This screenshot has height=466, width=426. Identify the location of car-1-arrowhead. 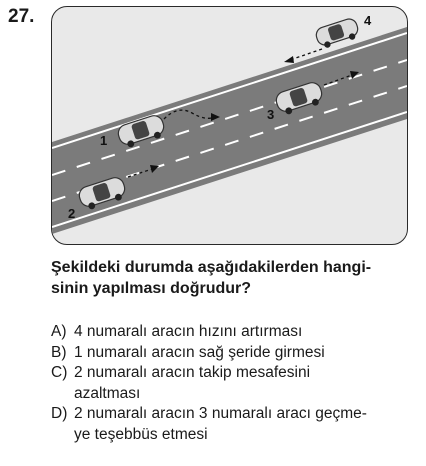
(215, 117).